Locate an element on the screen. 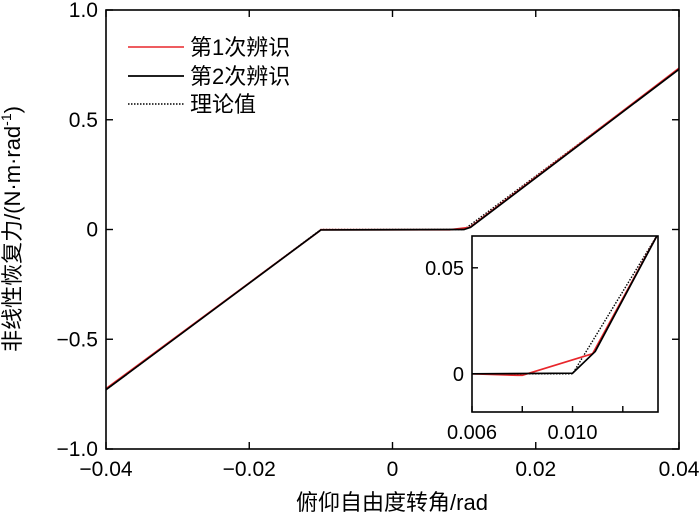 Image resolution: width=700 pixels, height=519 pixels. main-y-tick-label: −0.5 is located at coordinates (77, 339).